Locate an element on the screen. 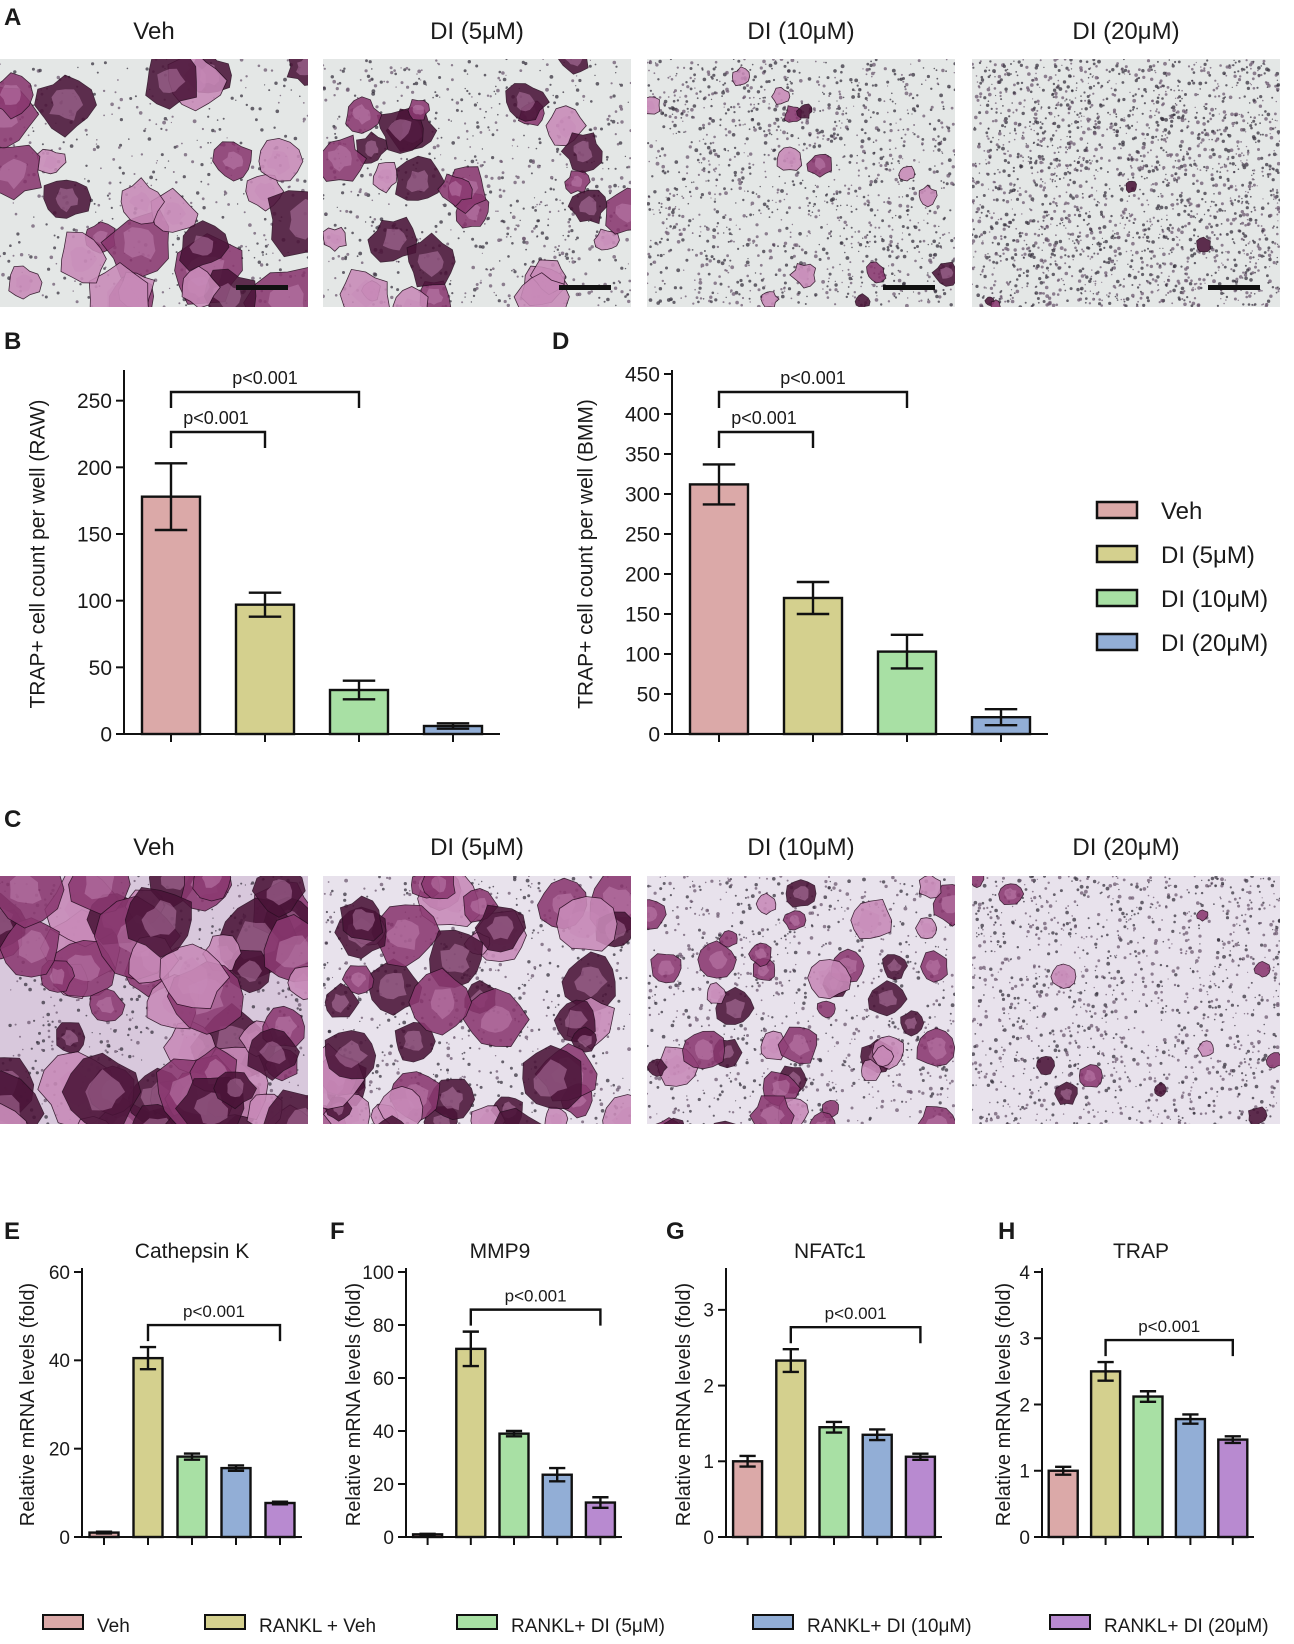 Image resolution: width=1294 pixels, height=1644 pixels. y-tick-label: 3 is located at coordinates (1024, 1339).